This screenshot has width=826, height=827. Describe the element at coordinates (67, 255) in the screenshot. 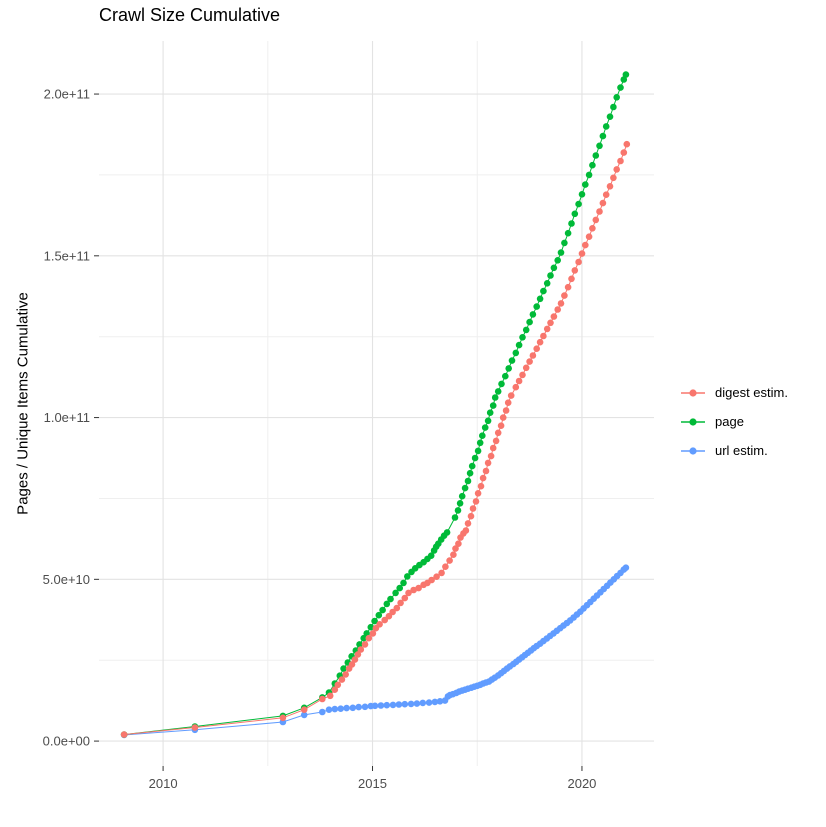

I see `y-tick-label: 1.5e+11` at that location.